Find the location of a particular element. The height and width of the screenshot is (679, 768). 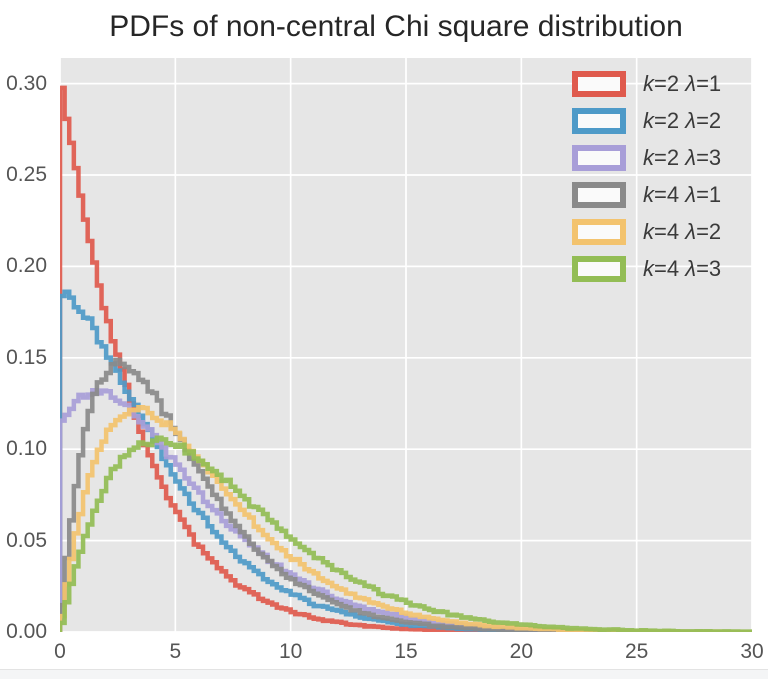

legend-label: k=2 λ=2 is located at coordinates (682, 120).